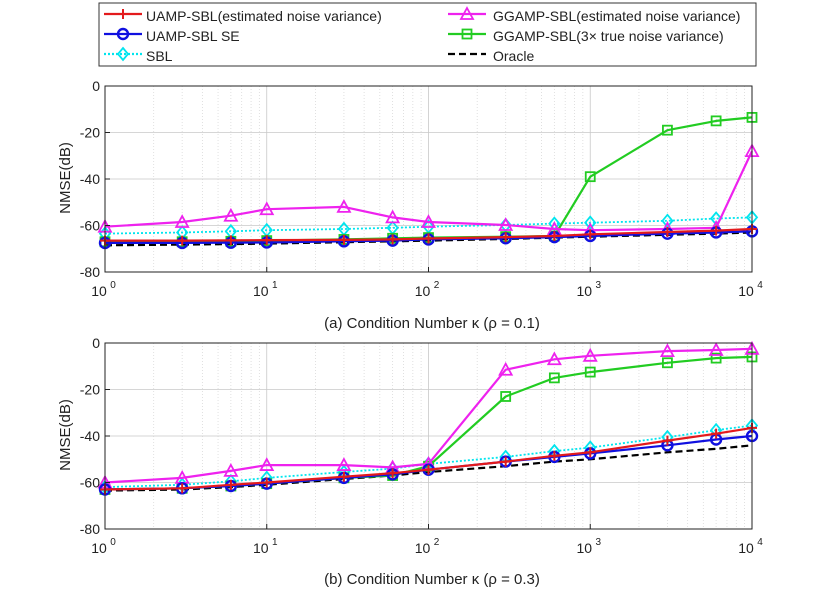 Image resolution: width=830 pixels, height=595 pixels. What do you see at coordinates (123, 54) in the screenshot?
I see `legend-marker-sbl` at bounding box center [123, 54].